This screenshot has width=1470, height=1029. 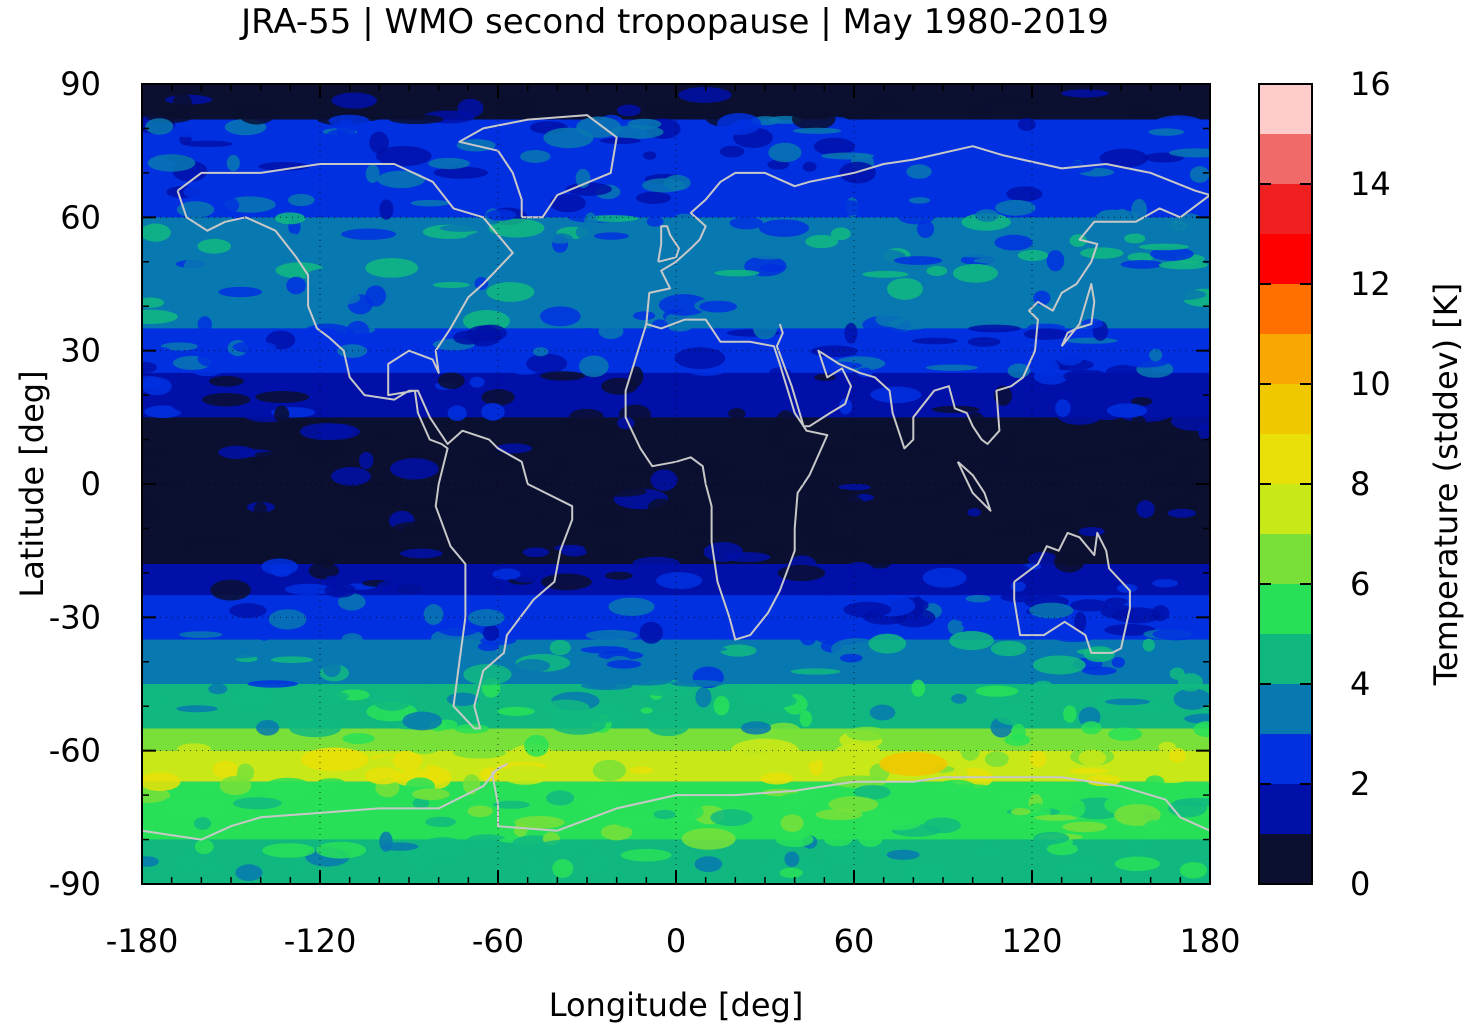 I want to click on x-tick-label: -180, so click(x=142, y=941).